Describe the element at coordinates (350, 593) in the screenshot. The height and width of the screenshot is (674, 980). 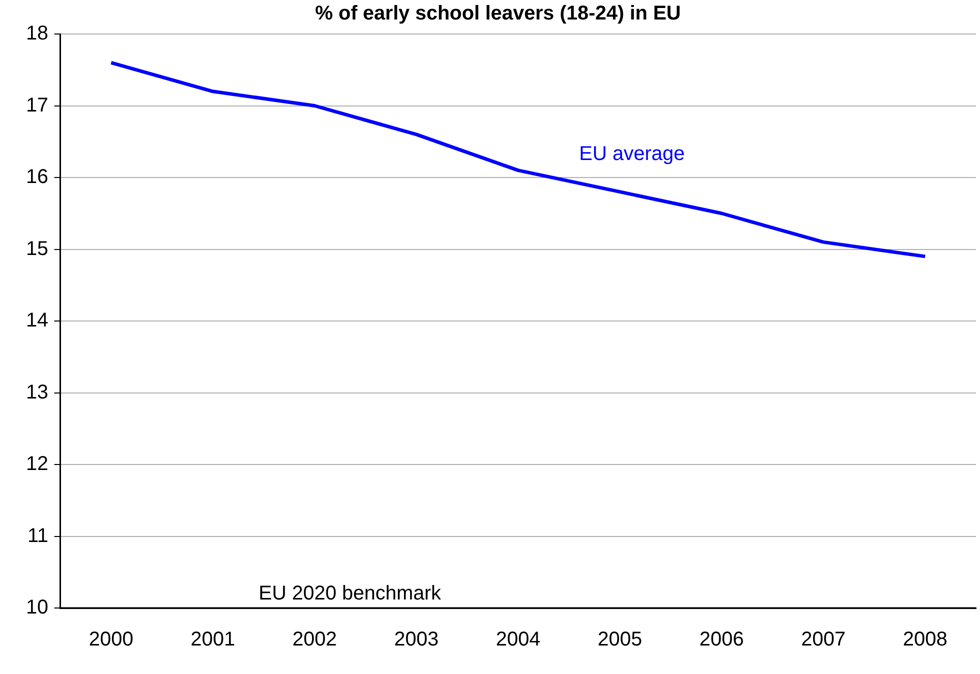
I see `ref-line-label: EU 2020 benchmark` at that location.